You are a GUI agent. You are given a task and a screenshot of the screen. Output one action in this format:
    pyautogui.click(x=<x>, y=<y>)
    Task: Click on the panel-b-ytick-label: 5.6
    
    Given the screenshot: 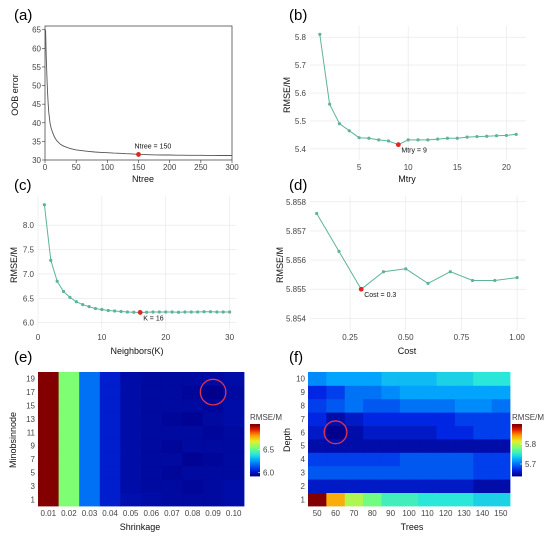 What is the action you would take?
    pyautogui.click(x=301, y=93)
    